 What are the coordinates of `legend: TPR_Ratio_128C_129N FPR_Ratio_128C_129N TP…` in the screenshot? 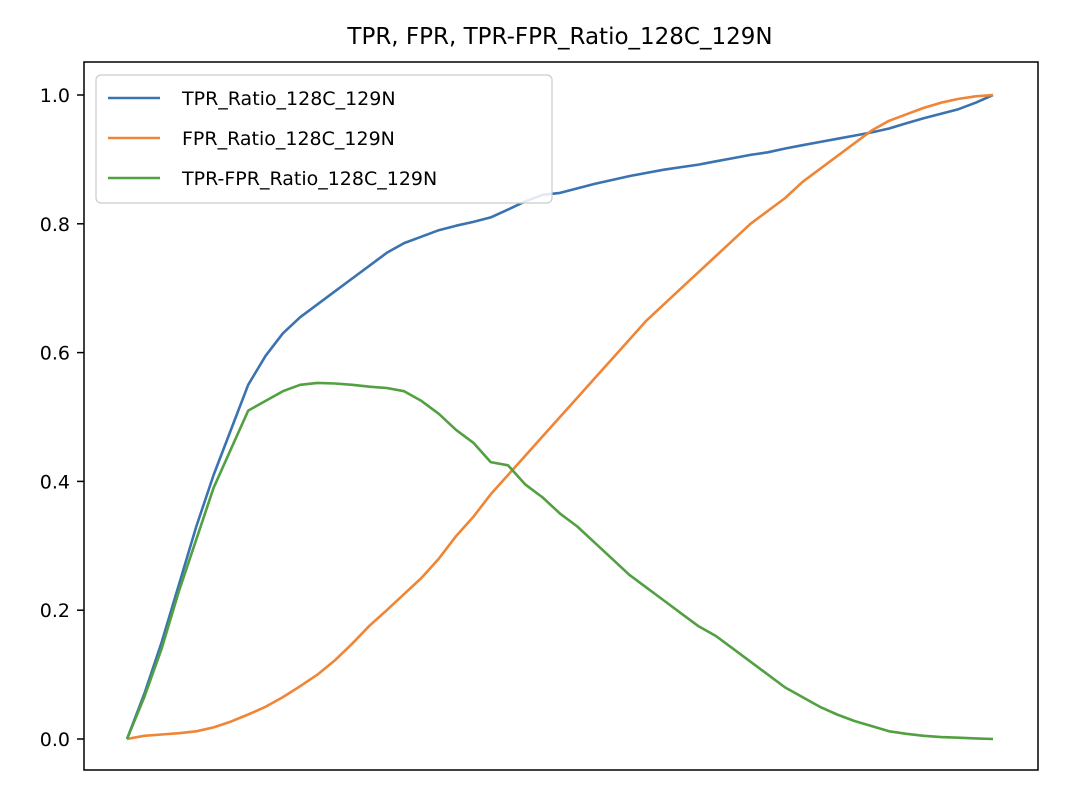 It's located at (324, 139).